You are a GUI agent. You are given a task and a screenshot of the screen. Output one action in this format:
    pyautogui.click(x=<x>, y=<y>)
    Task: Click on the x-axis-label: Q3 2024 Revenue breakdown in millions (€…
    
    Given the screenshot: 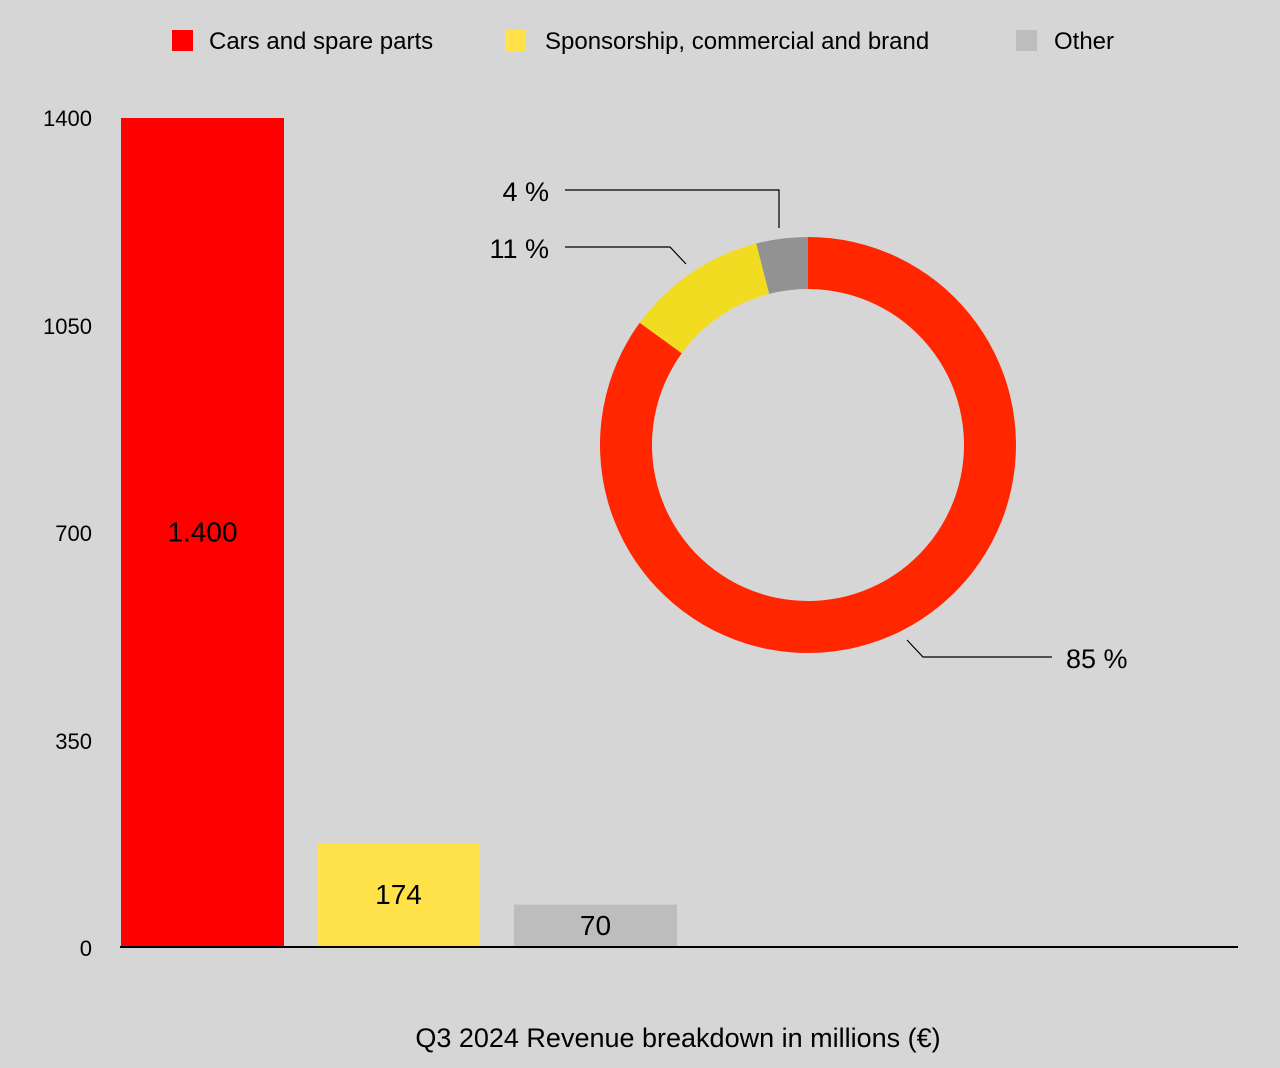 What is the action you would take?
    pyautogui.click(x=677, y=1038)
    